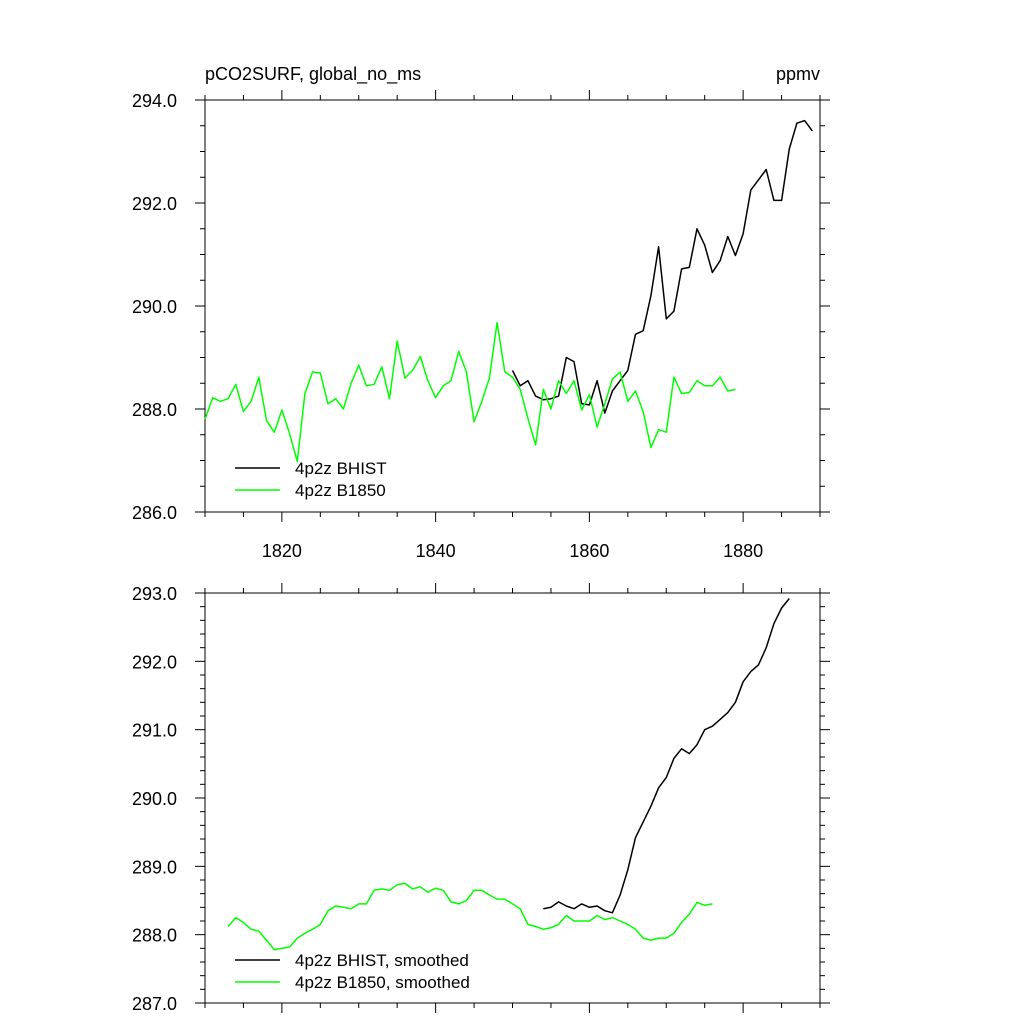 The image size is (1024, 1024). I want to click on units-label: ppmv, so click(798, 74).